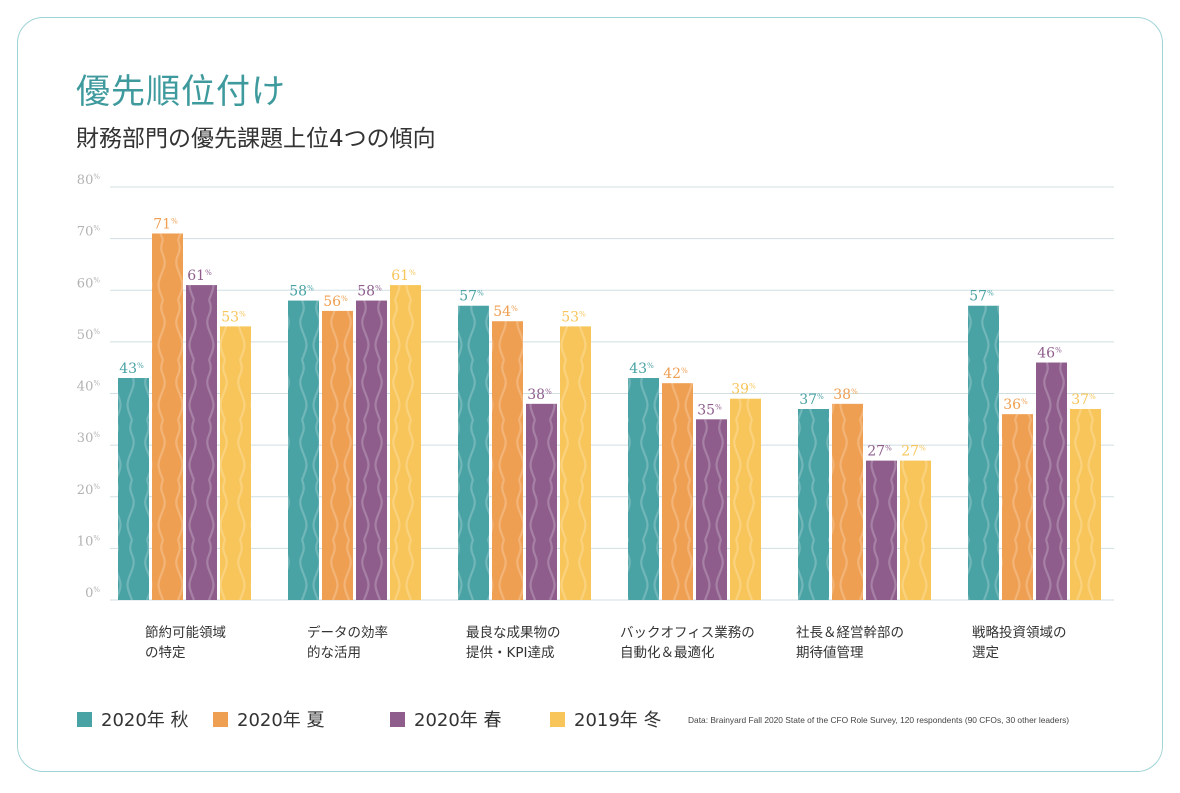 The image size is (1180, 793). Describe the element at coordinates (1019, 643) in the screenshot. I see `category-label: 戦略投資領域の 選定` at that location.